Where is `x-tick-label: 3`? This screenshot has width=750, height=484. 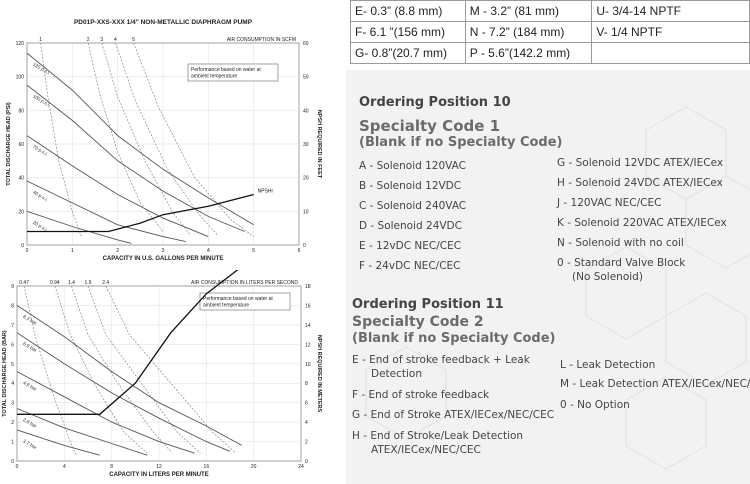 x-tick-label: 3 is located at coordinates (163, 251).